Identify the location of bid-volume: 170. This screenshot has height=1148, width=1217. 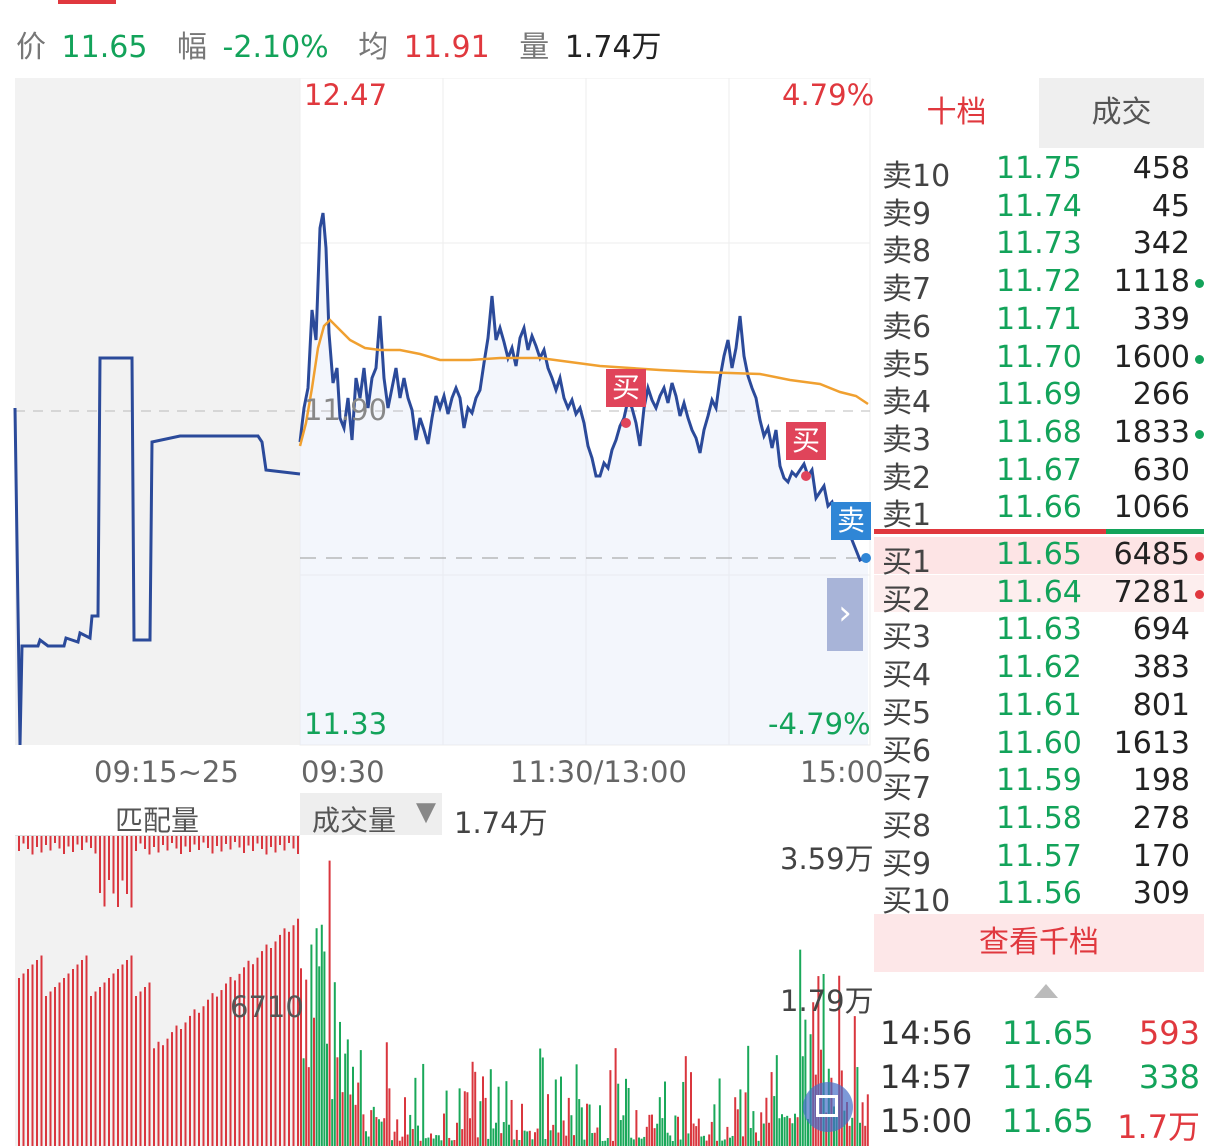
(1161, 856).